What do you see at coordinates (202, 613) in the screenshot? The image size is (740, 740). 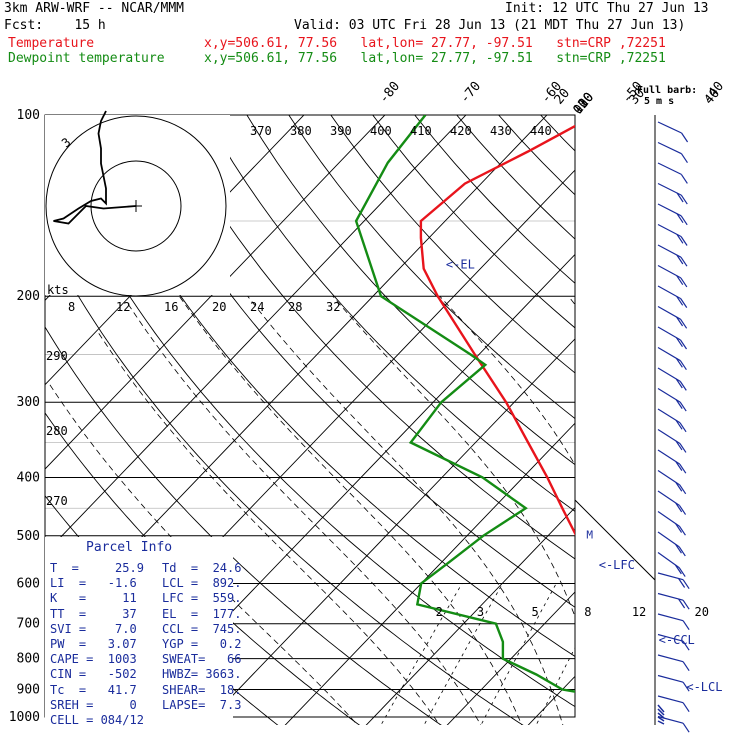 I see `parcel-info-right: EL = 177.` at bounding box center [202, 613].